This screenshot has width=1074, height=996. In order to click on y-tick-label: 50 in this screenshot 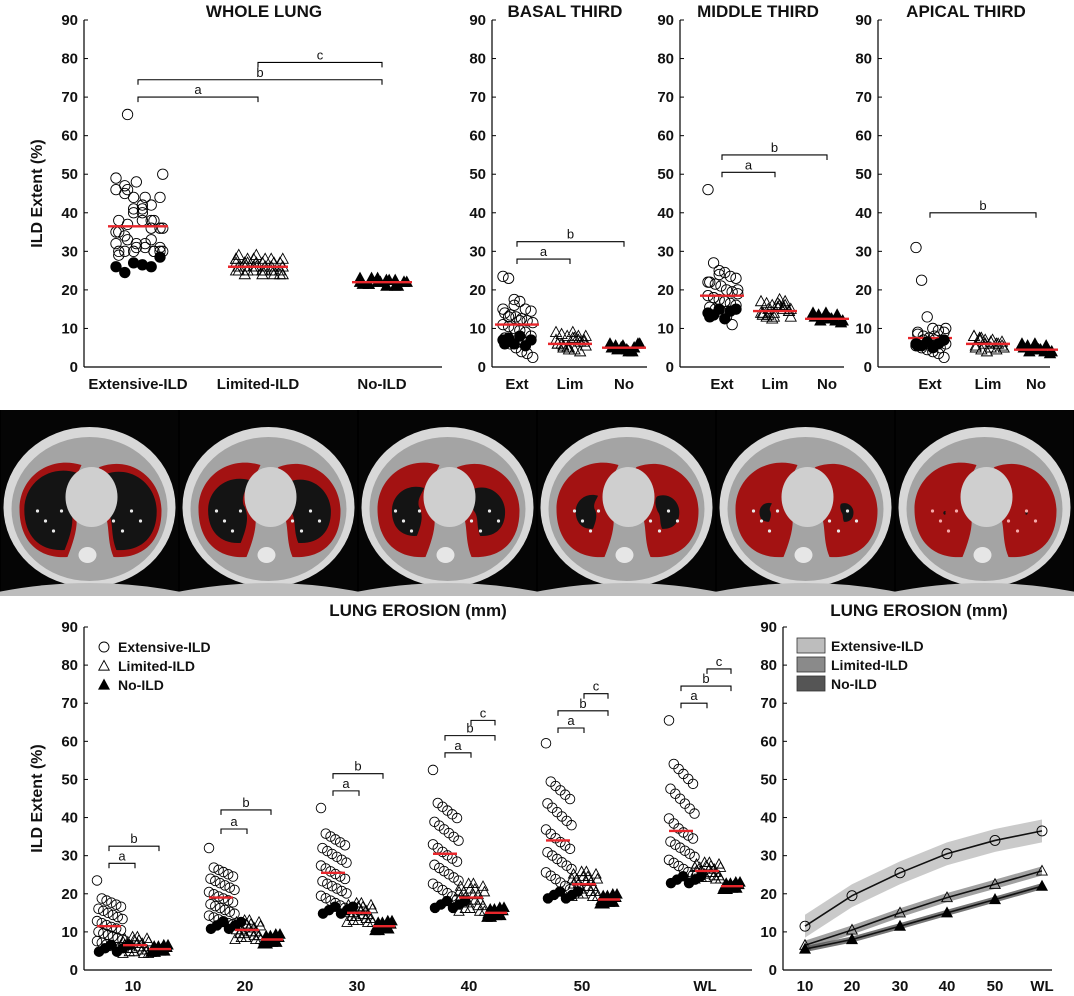, I will do `click(665, 174)`.